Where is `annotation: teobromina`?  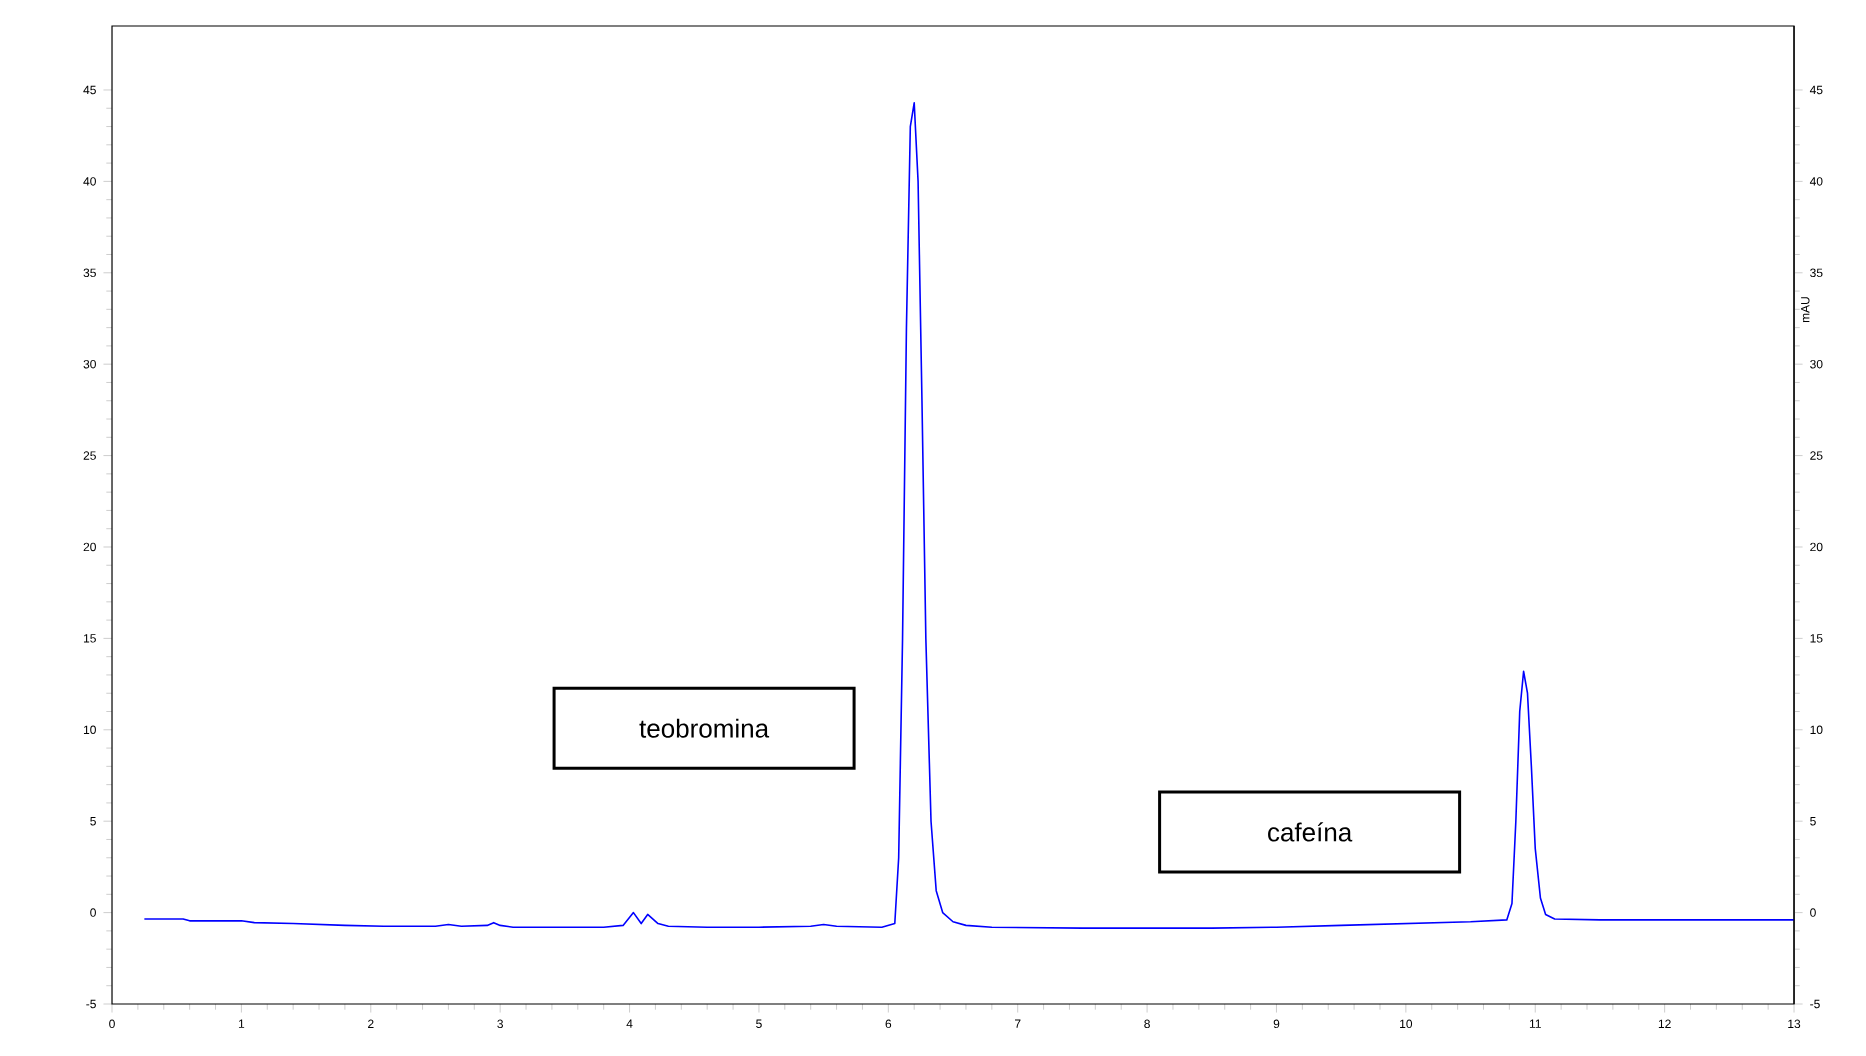 annotation: teobromina is located at coordinates (704, 728).